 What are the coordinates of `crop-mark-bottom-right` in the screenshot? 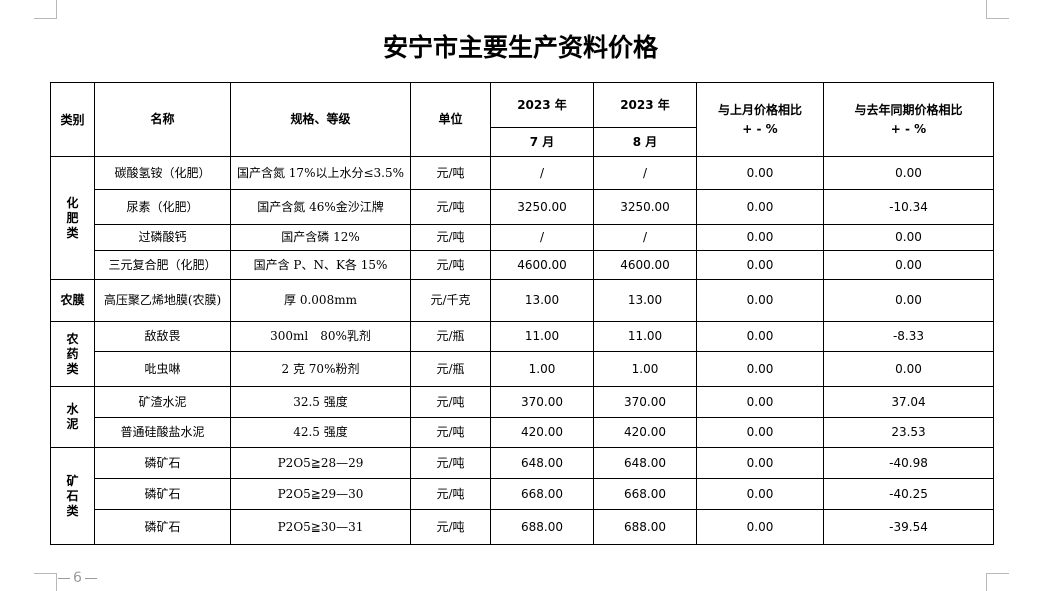 It's located at (997, 582).